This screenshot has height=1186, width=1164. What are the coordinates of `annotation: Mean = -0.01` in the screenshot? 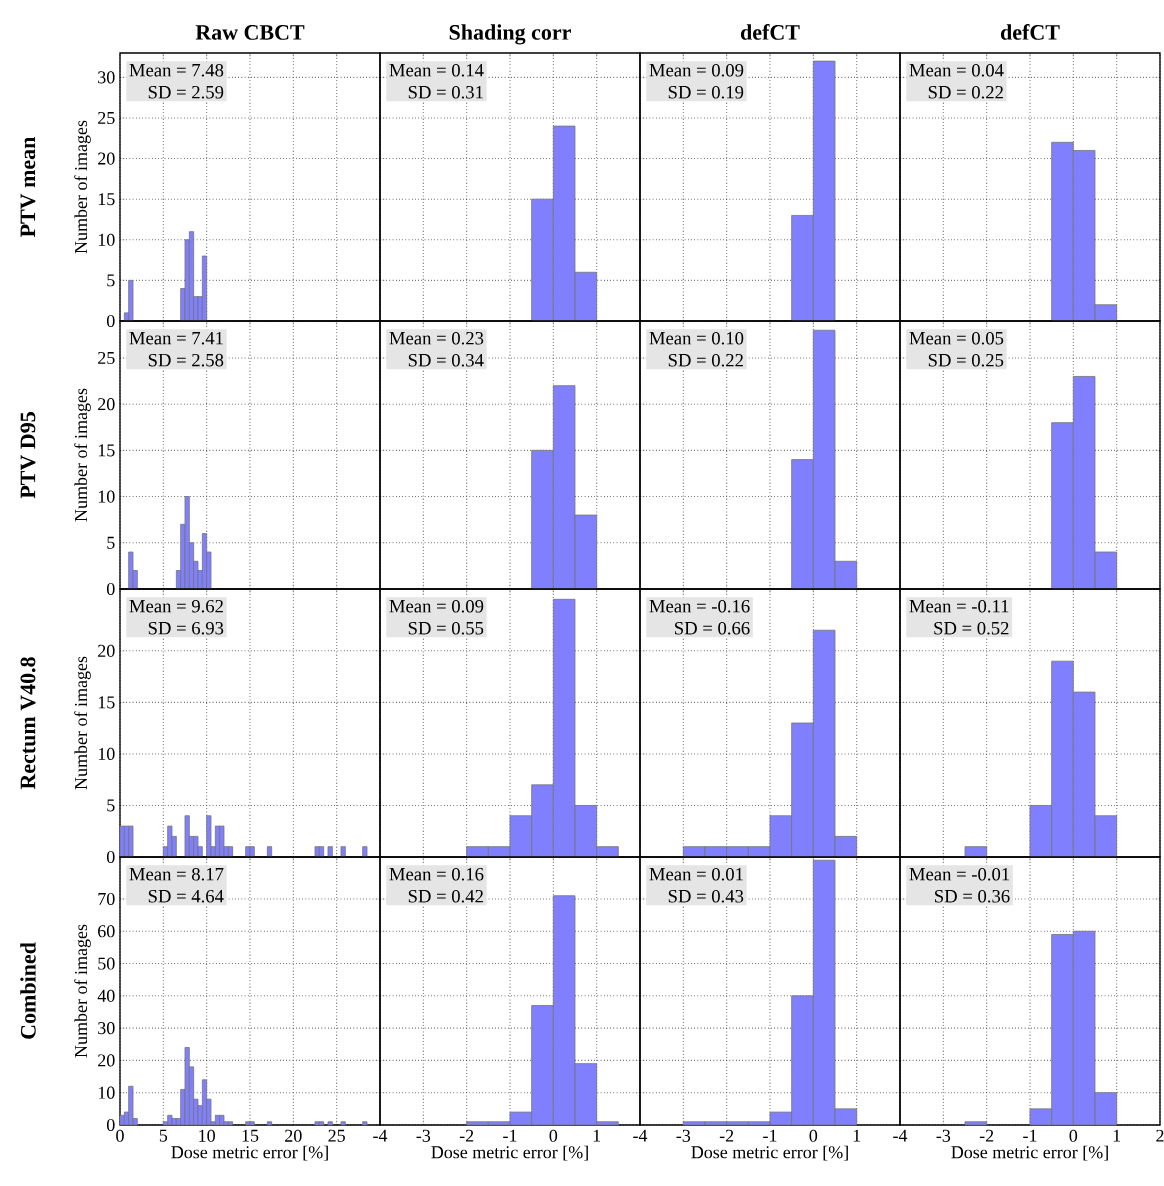 It's located at (959, 874).